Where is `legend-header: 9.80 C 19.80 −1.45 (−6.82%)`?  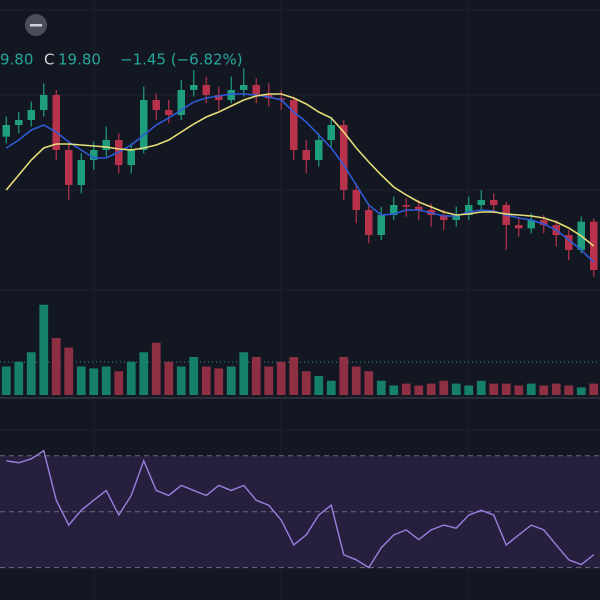 legend-header: 9.80 C 19.80 −1.45 (−6.82%) is located at coordinates (121, 41).